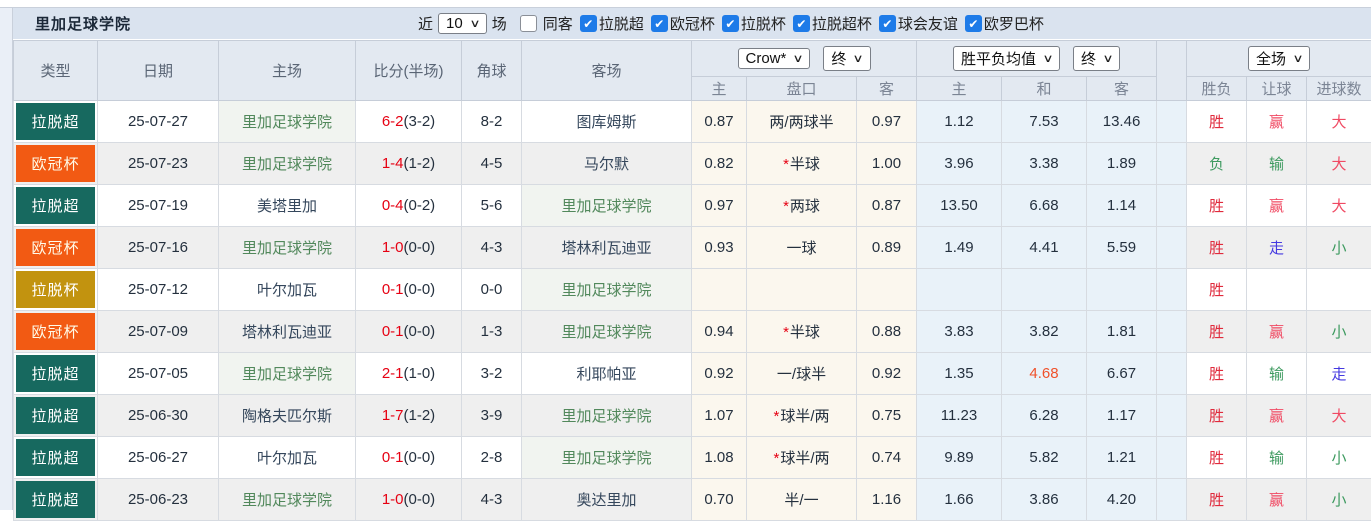  What do you see at coordinates (1122, 121) in the screenshot?
I see `avg-away-value: 13.46` at bounding box center [1122, 121].